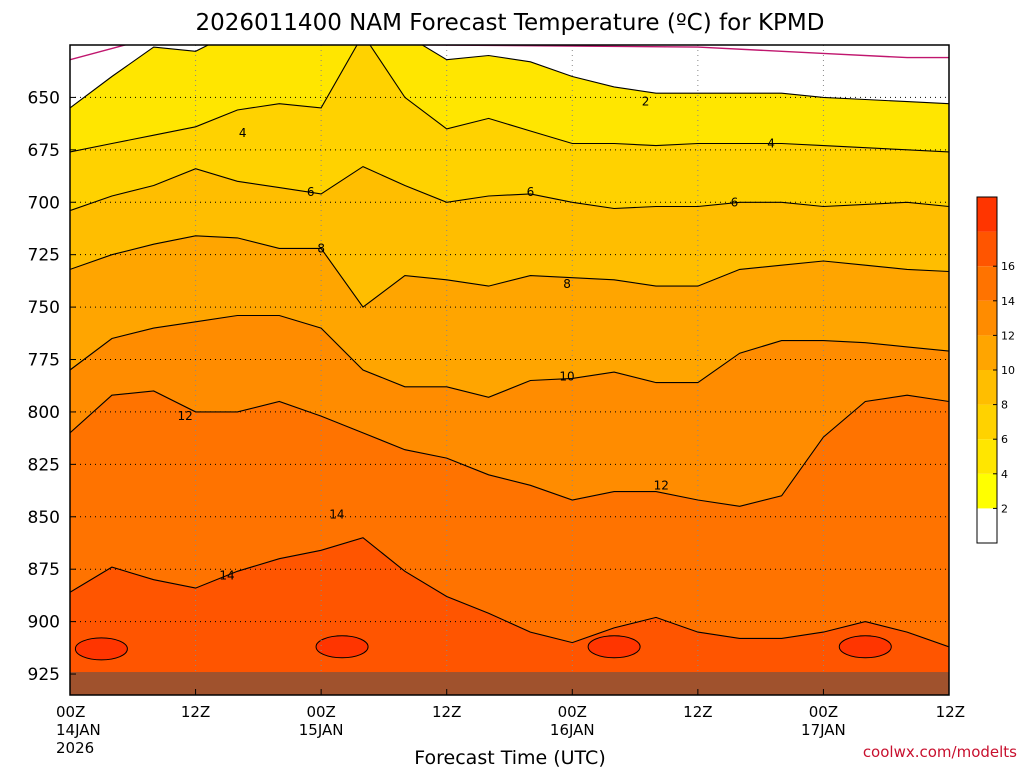 The height and width of the screenshot is (768, 1024). I want to click on isotherm-label: 10, so click(566, 376).